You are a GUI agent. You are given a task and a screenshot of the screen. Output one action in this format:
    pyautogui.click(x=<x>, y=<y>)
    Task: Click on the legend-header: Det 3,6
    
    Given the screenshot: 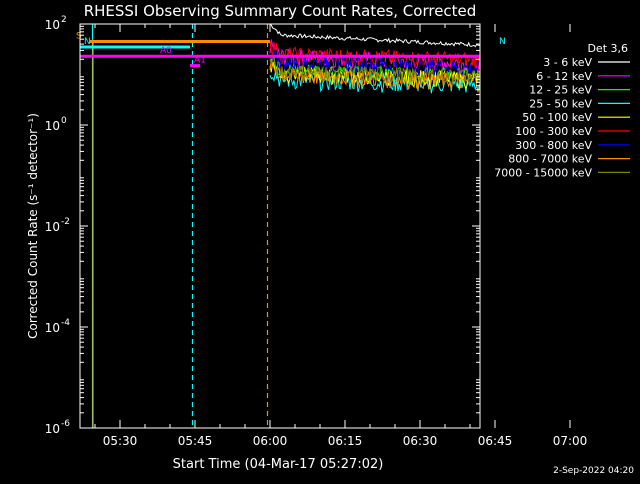 What is the action you would take?
    pyautogui.click(x=607, y=48)
    